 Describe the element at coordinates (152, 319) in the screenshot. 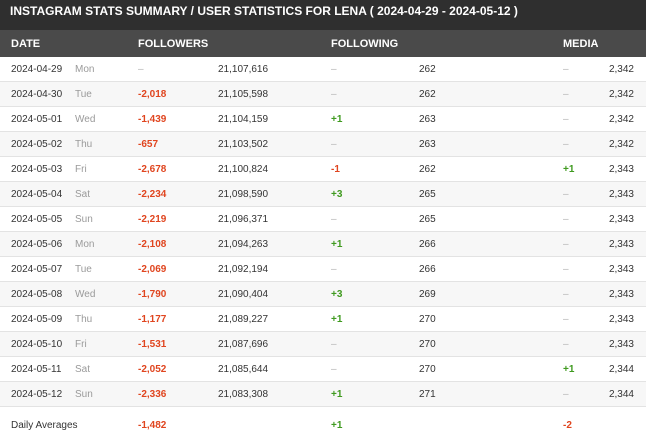

I see `followers-change: -1,177` at that location.